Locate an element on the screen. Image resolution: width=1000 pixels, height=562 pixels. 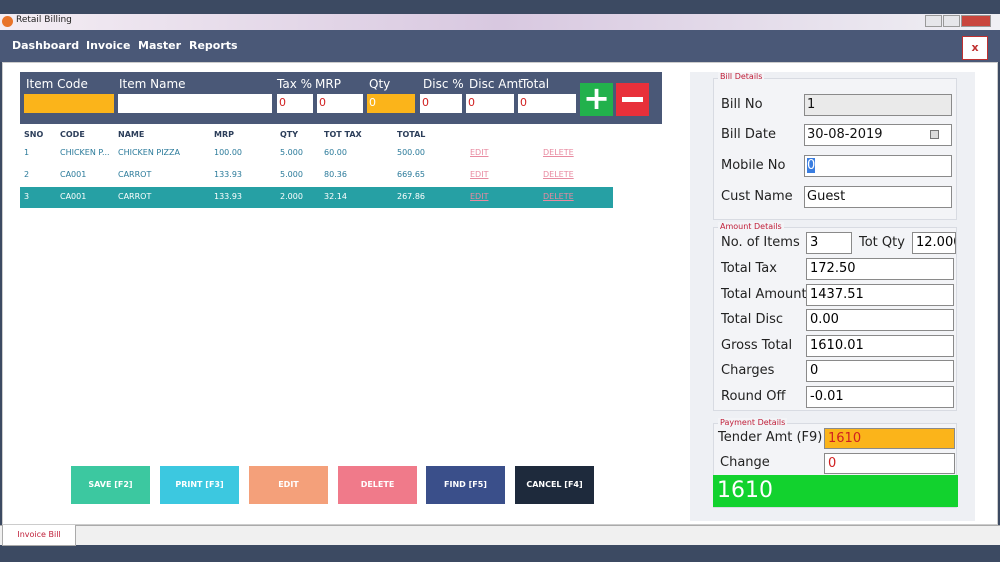
field-input: 3 is located at coordinates (829, 243).